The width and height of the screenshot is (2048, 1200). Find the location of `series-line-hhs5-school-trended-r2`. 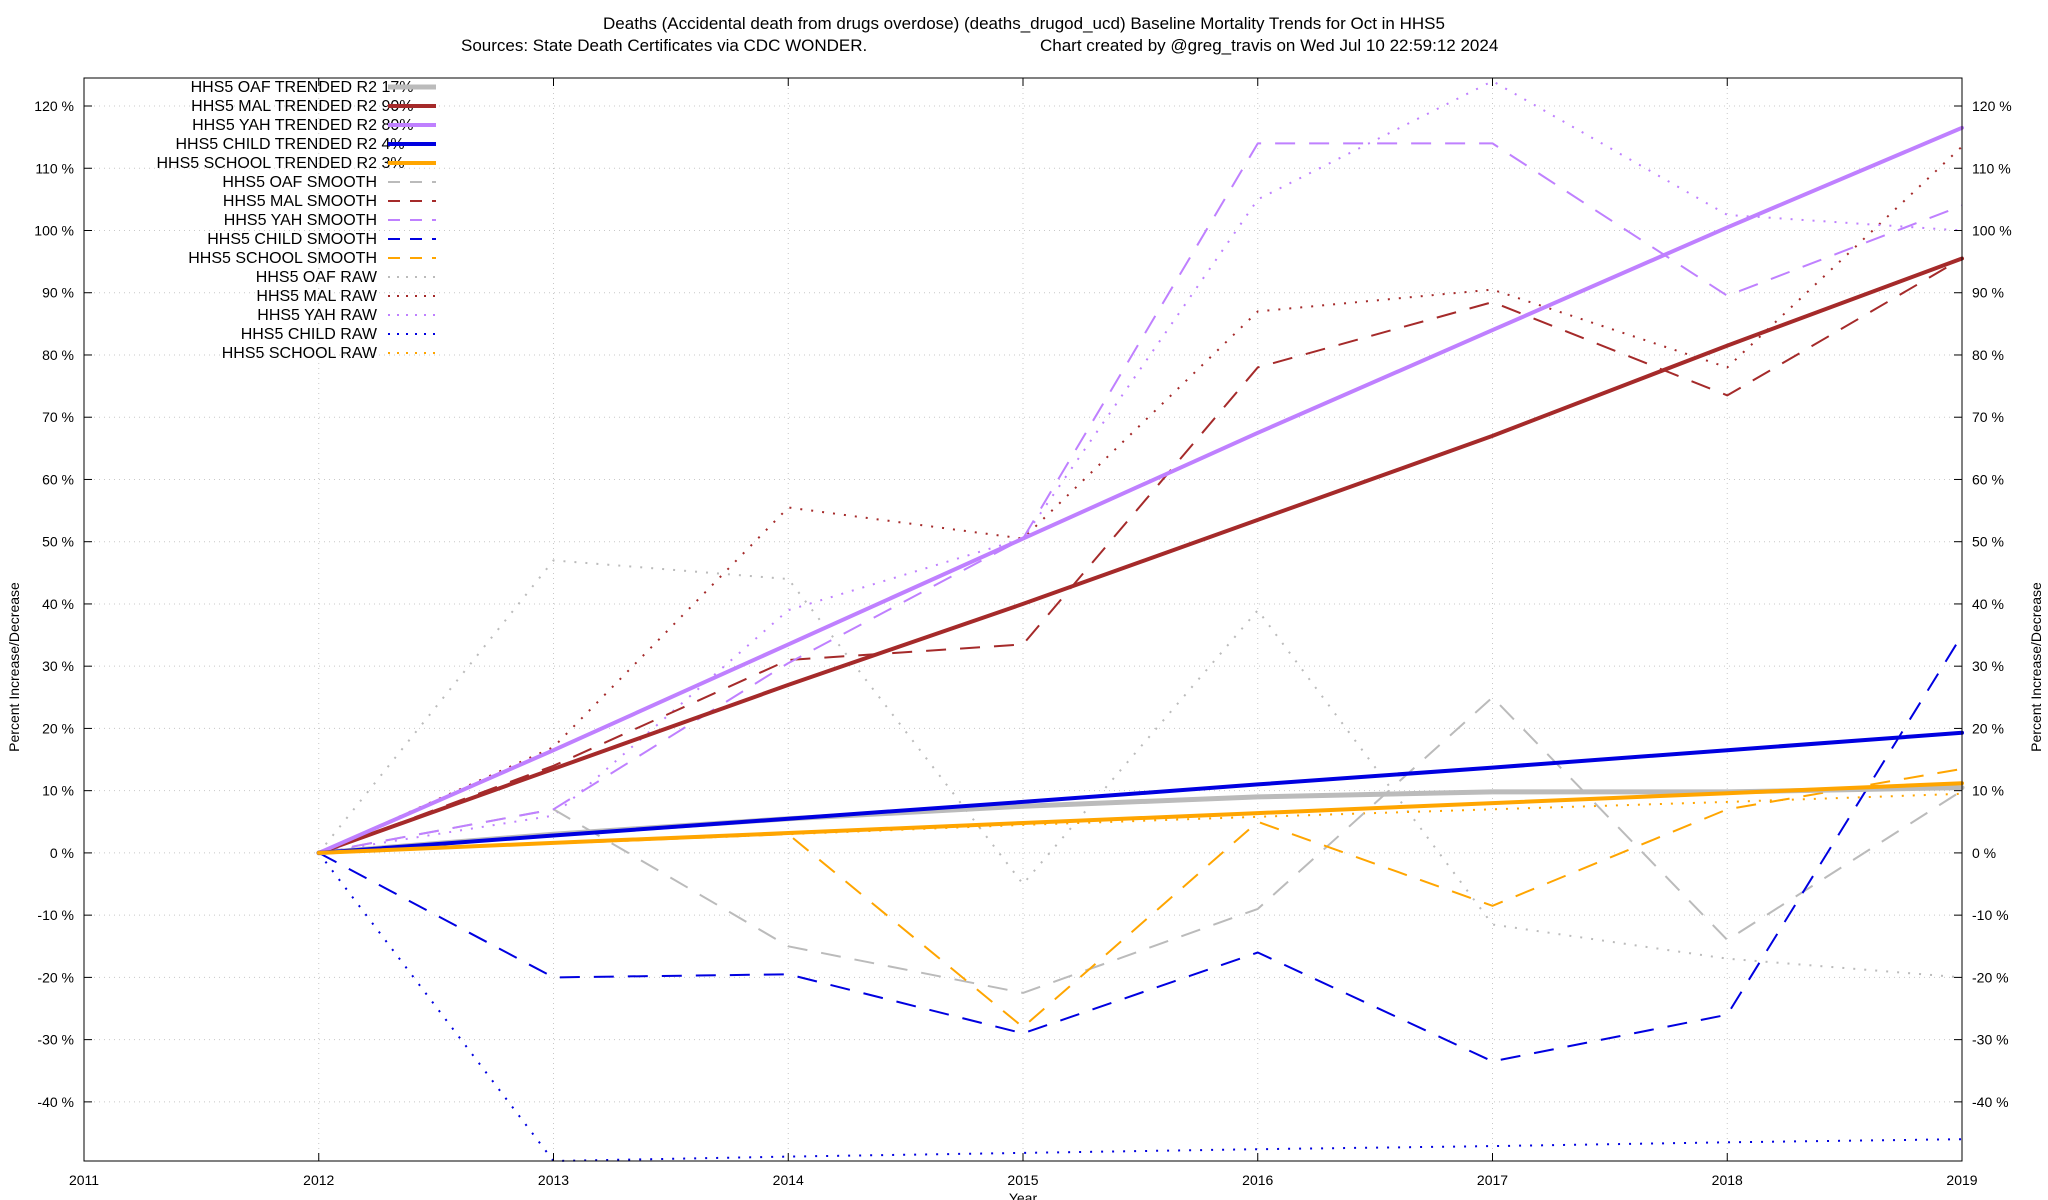

series-line-hhs5-school-trended-r2 is located at coordinates (1140, 818).